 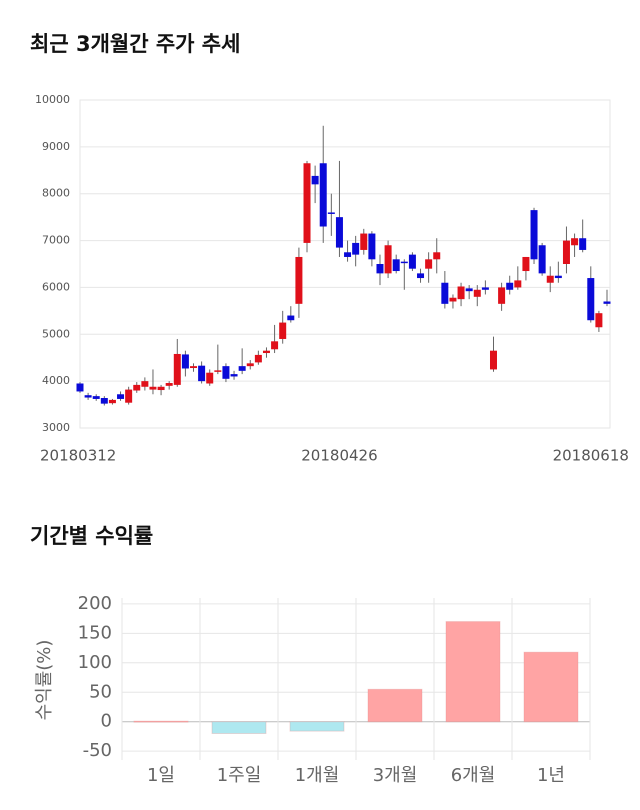 I want to click on y-tick-label: 4000, so click(x=56, y=380).